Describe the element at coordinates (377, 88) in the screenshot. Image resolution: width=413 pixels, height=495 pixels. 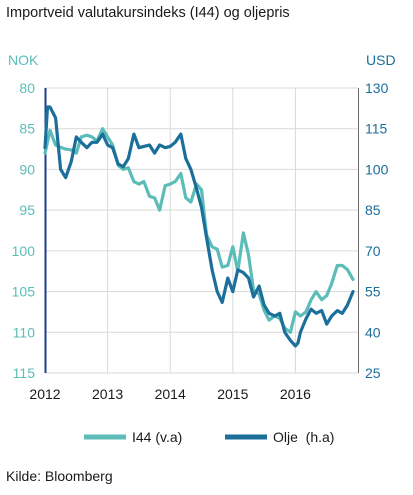
I see `right-tick-label: 130` at that location.